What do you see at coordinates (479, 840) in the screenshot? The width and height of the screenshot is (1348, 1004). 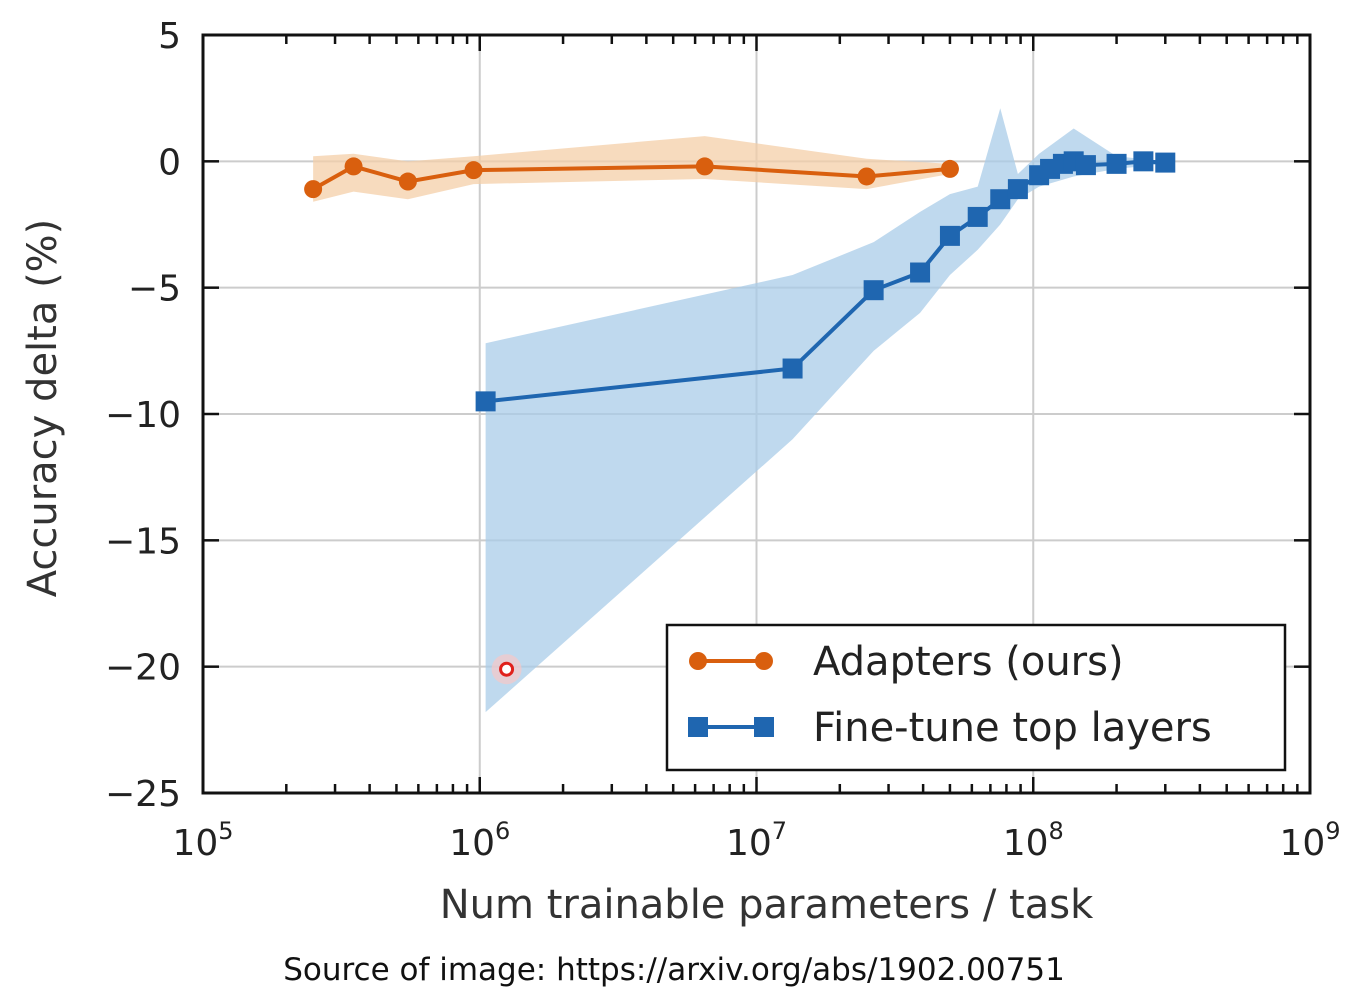 I see `x-tick-label: 10⁶` at bounding box center [479, 840].